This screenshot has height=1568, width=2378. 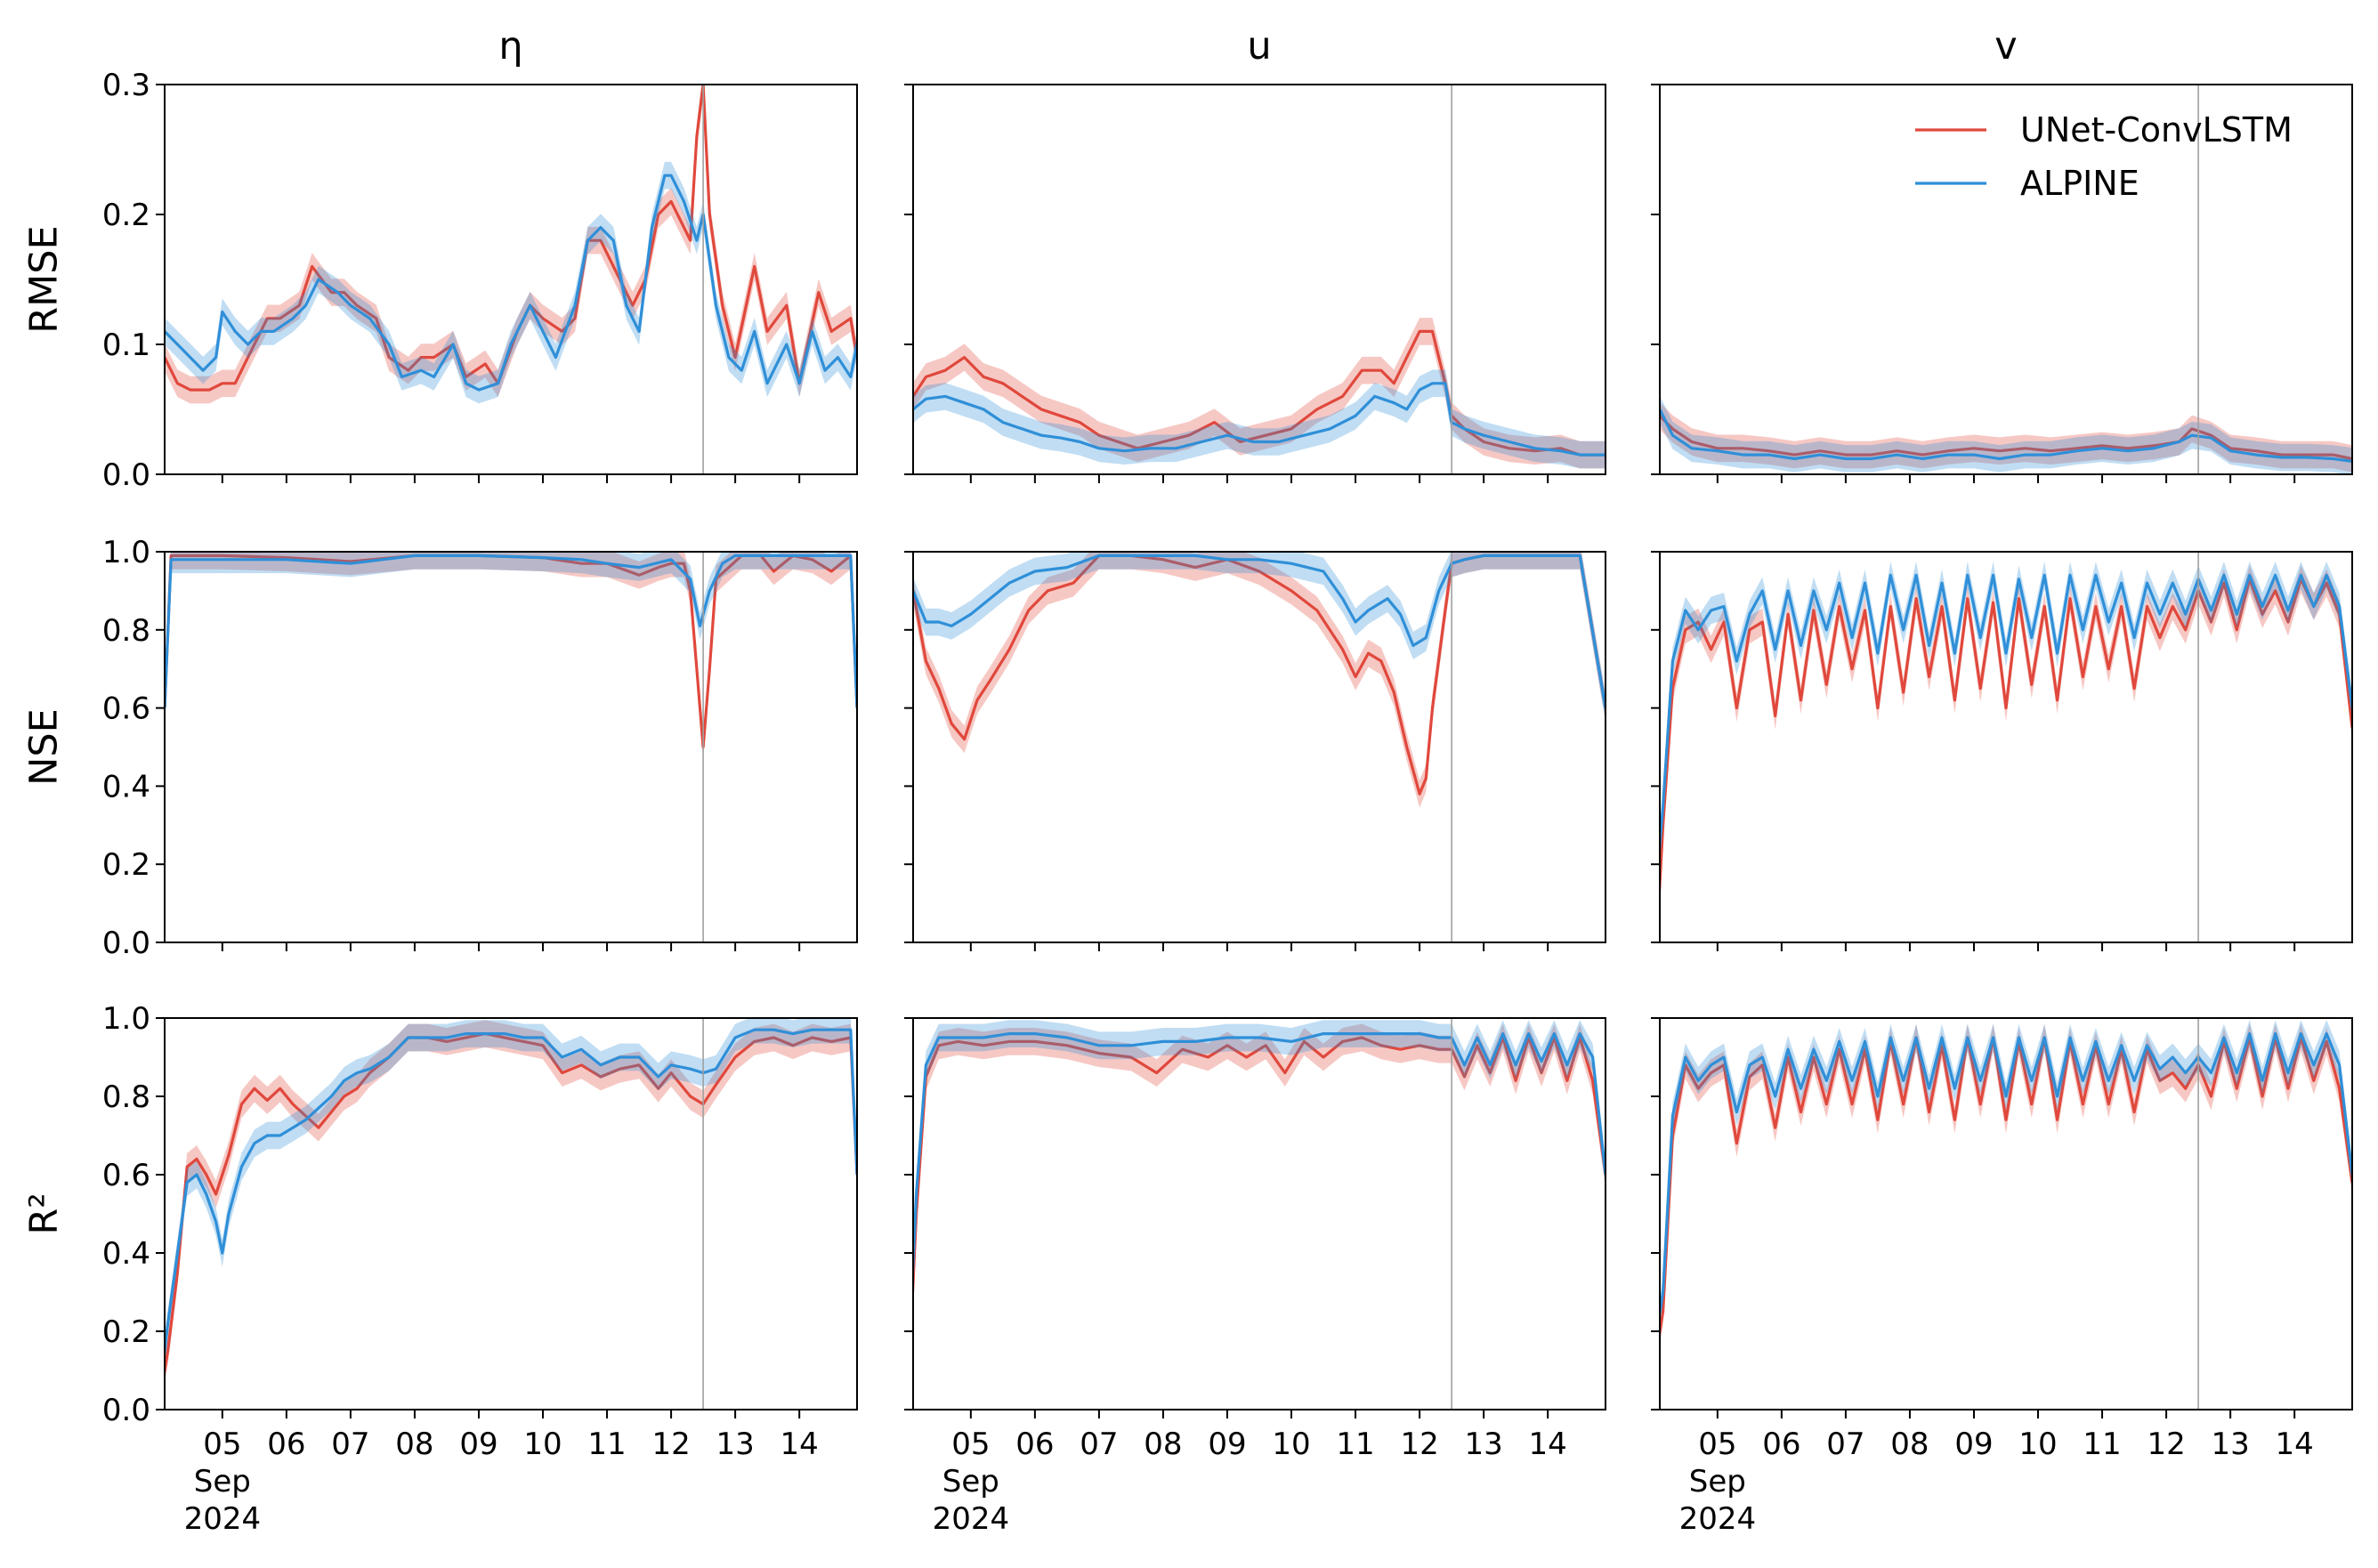 I want to click on band-r2-eta-alpine, so click(x=511, y=1191).